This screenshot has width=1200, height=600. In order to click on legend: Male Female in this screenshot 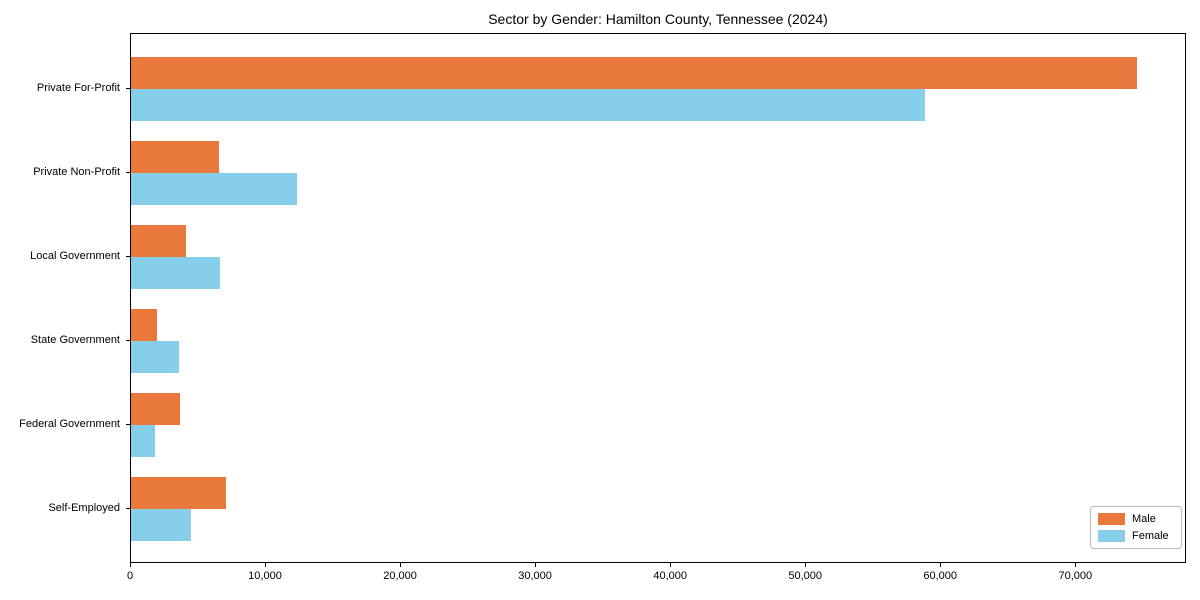, I will do `click(1136, 527)`.